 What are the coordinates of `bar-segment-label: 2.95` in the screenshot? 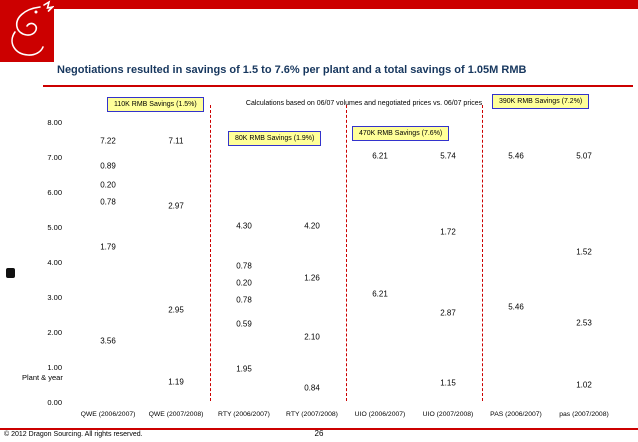 It's located at (176, 310).